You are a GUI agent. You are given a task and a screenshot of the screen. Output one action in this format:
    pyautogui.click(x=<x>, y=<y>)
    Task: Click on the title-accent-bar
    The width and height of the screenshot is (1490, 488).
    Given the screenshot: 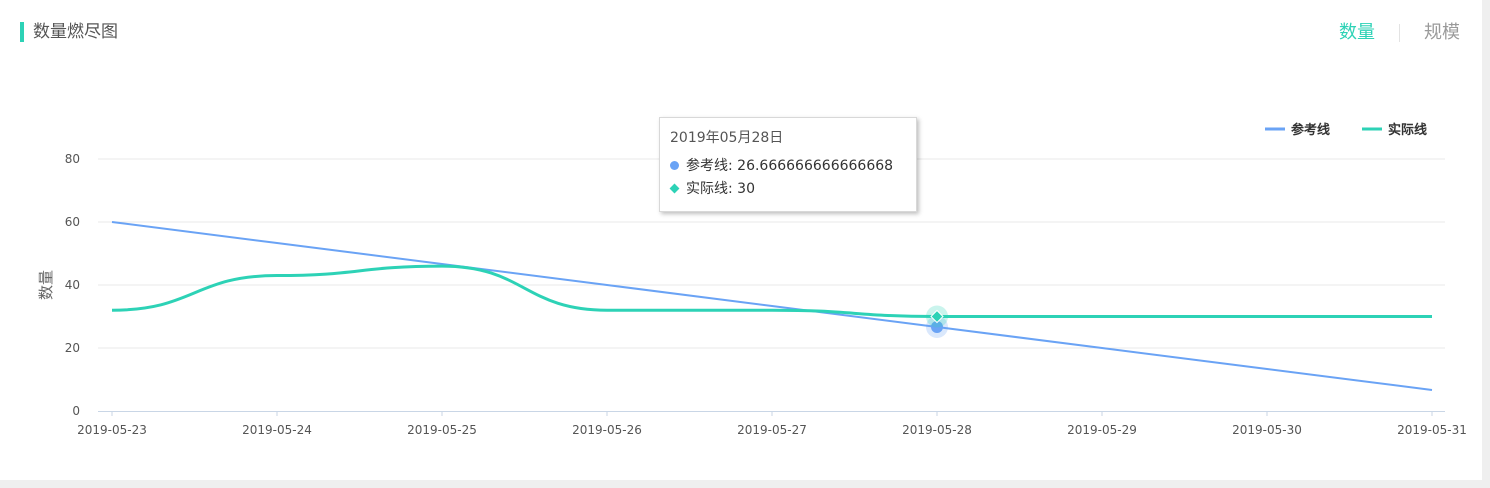 What is the action you would take?
    pyautogui.click(x=22, y=32)
    